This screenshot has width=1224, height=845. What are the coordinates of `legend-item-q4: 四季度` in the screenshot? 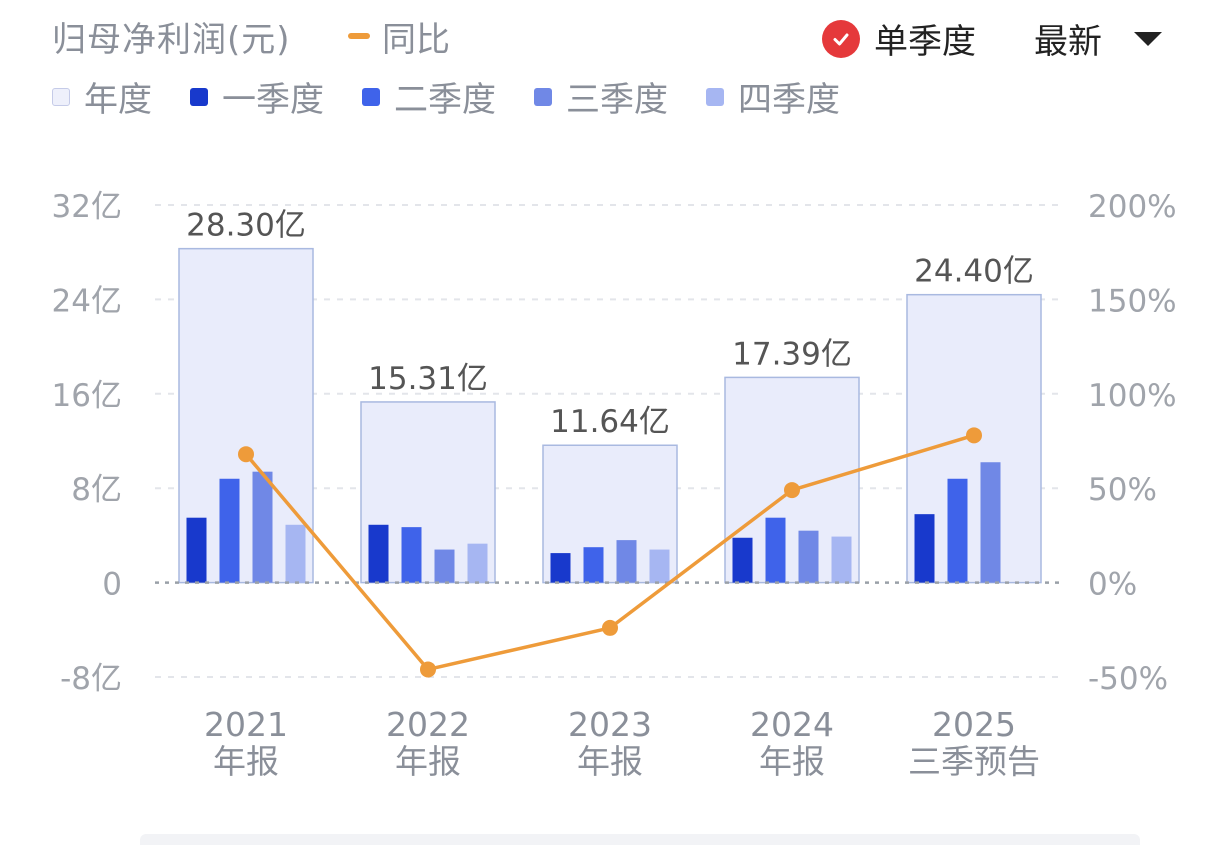 It's located at (773, 96).